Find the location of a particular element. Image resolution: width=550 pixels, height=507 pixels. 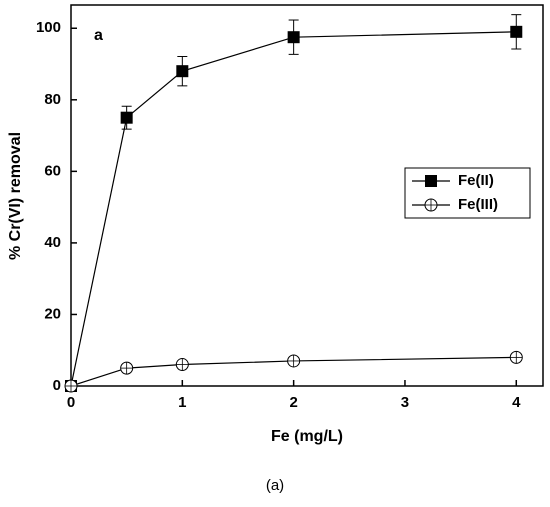

panel-annotation: a is located at coordinates (98, 35).